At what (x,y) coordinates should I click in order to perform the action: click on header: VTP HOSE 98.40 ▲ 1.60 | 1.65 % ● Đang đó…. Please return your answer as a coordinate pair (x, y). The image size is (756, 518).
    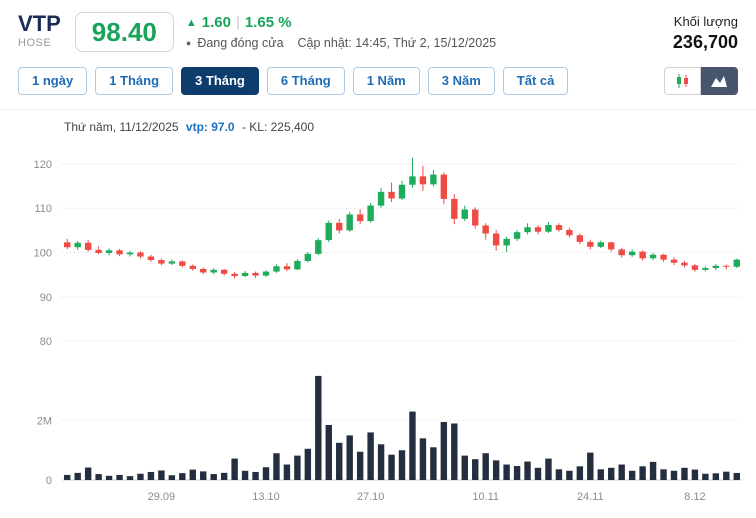
    Looking at the image, I should click on (378, 26).